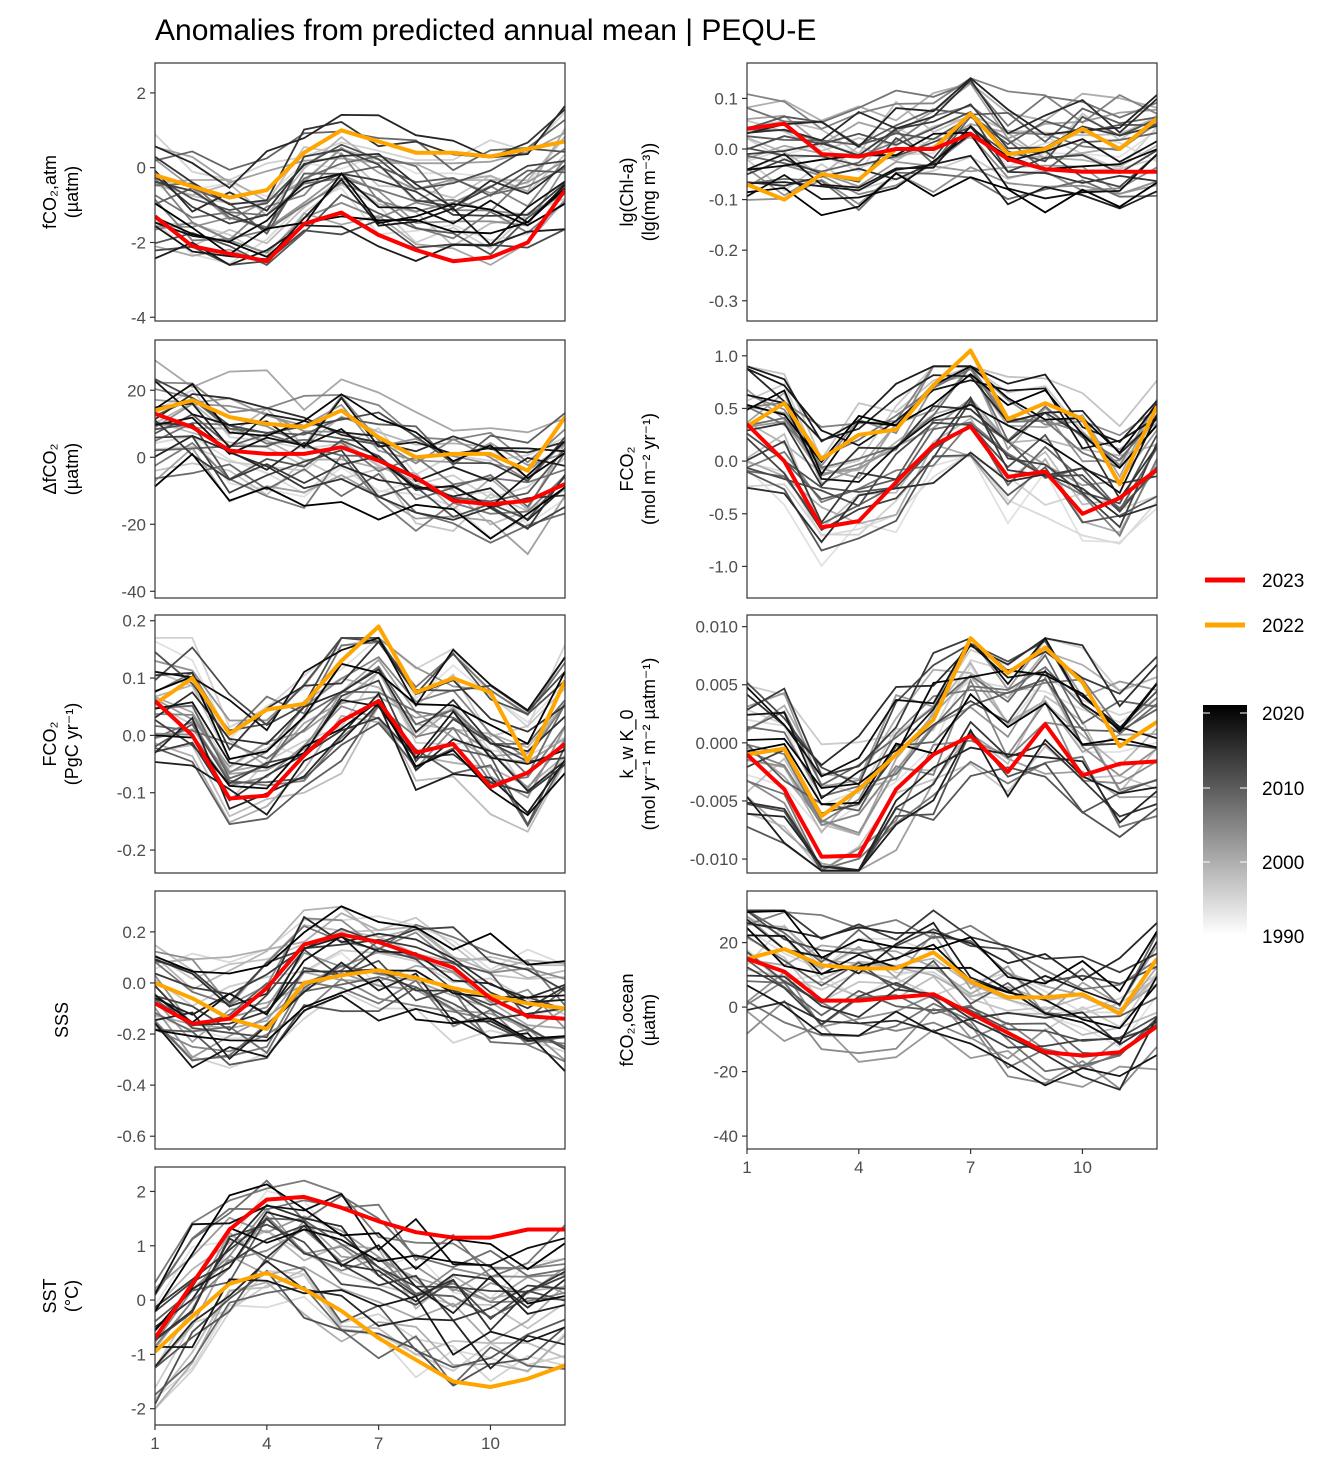  Describe the element at coordinates (61, 192) in the screenshot. I see `y-axis-label: fCO₂,atm (µatm)` at that location.